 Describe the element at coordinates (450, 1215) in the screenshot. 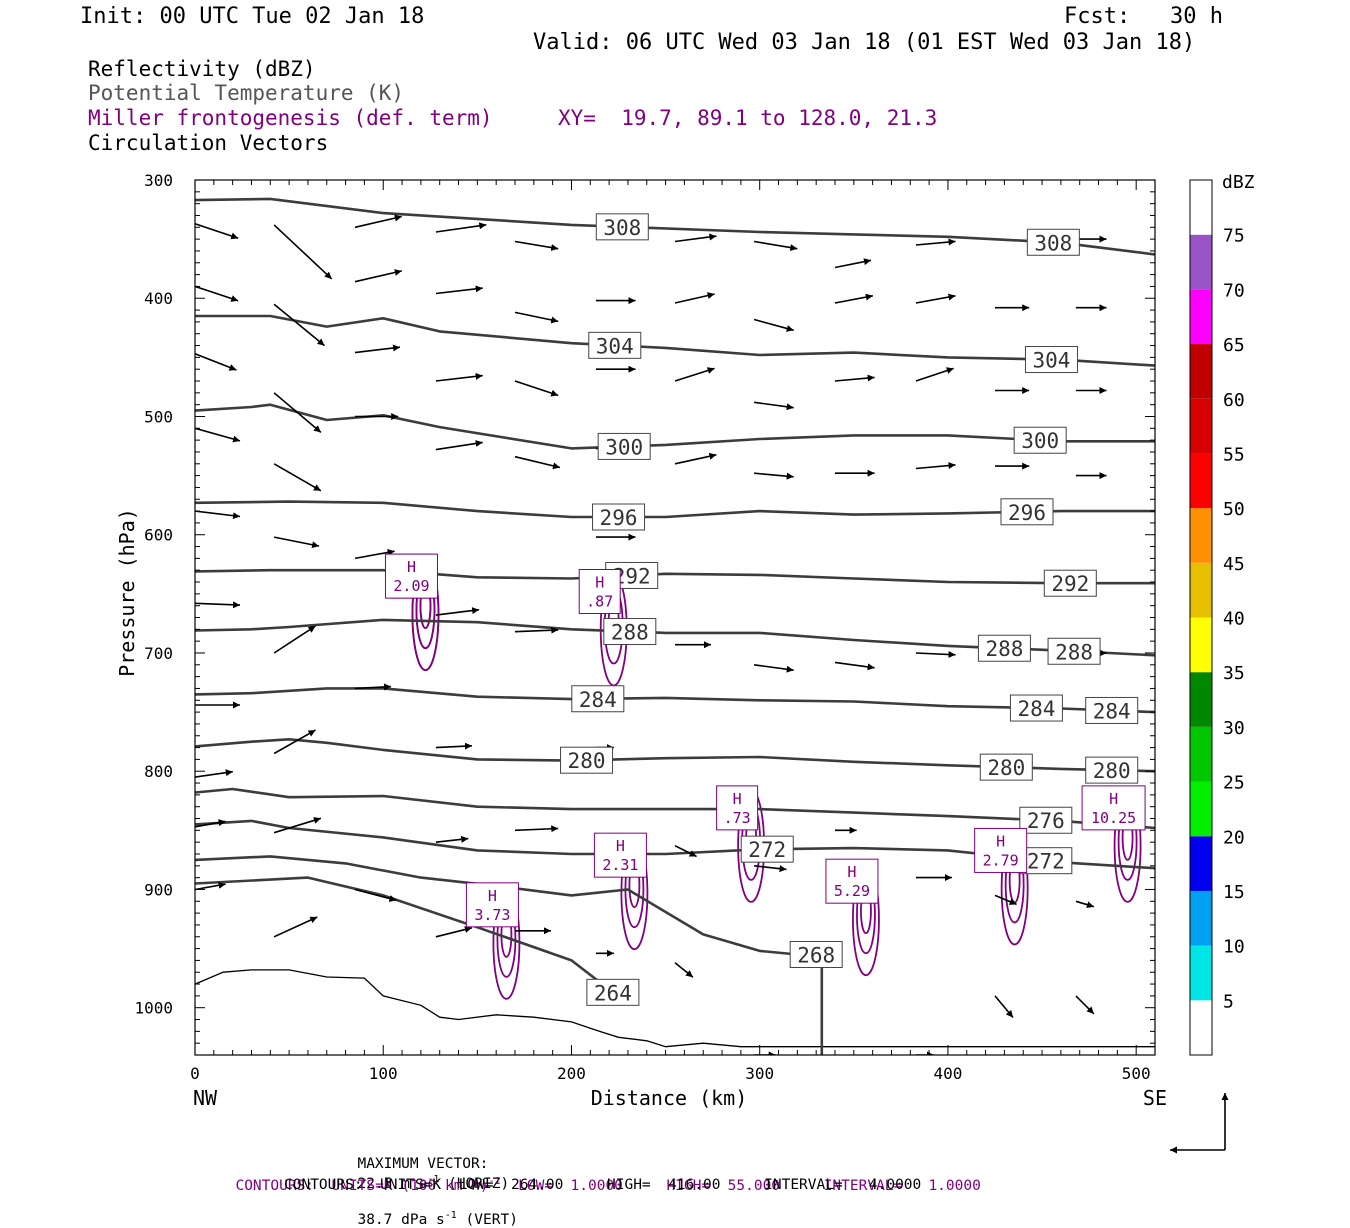

I see `max-vert-exp: -1` at that location.